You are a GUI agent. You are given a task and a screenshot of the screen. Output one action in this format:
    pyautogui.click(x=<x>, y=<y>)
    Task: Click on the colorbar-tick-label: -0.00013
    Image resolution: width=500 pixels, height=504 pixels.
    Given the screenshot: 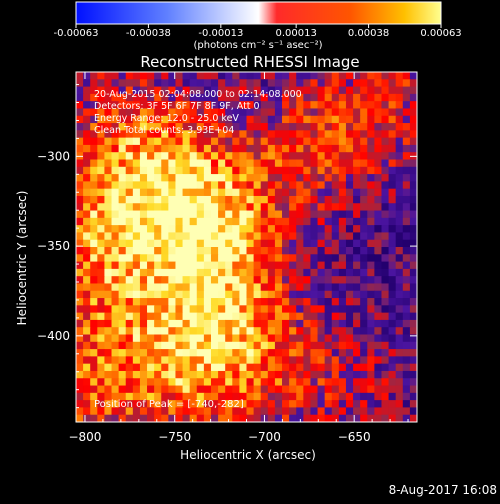 What is the action you would take?
    pyautogui.click(x=220, y=33)
    